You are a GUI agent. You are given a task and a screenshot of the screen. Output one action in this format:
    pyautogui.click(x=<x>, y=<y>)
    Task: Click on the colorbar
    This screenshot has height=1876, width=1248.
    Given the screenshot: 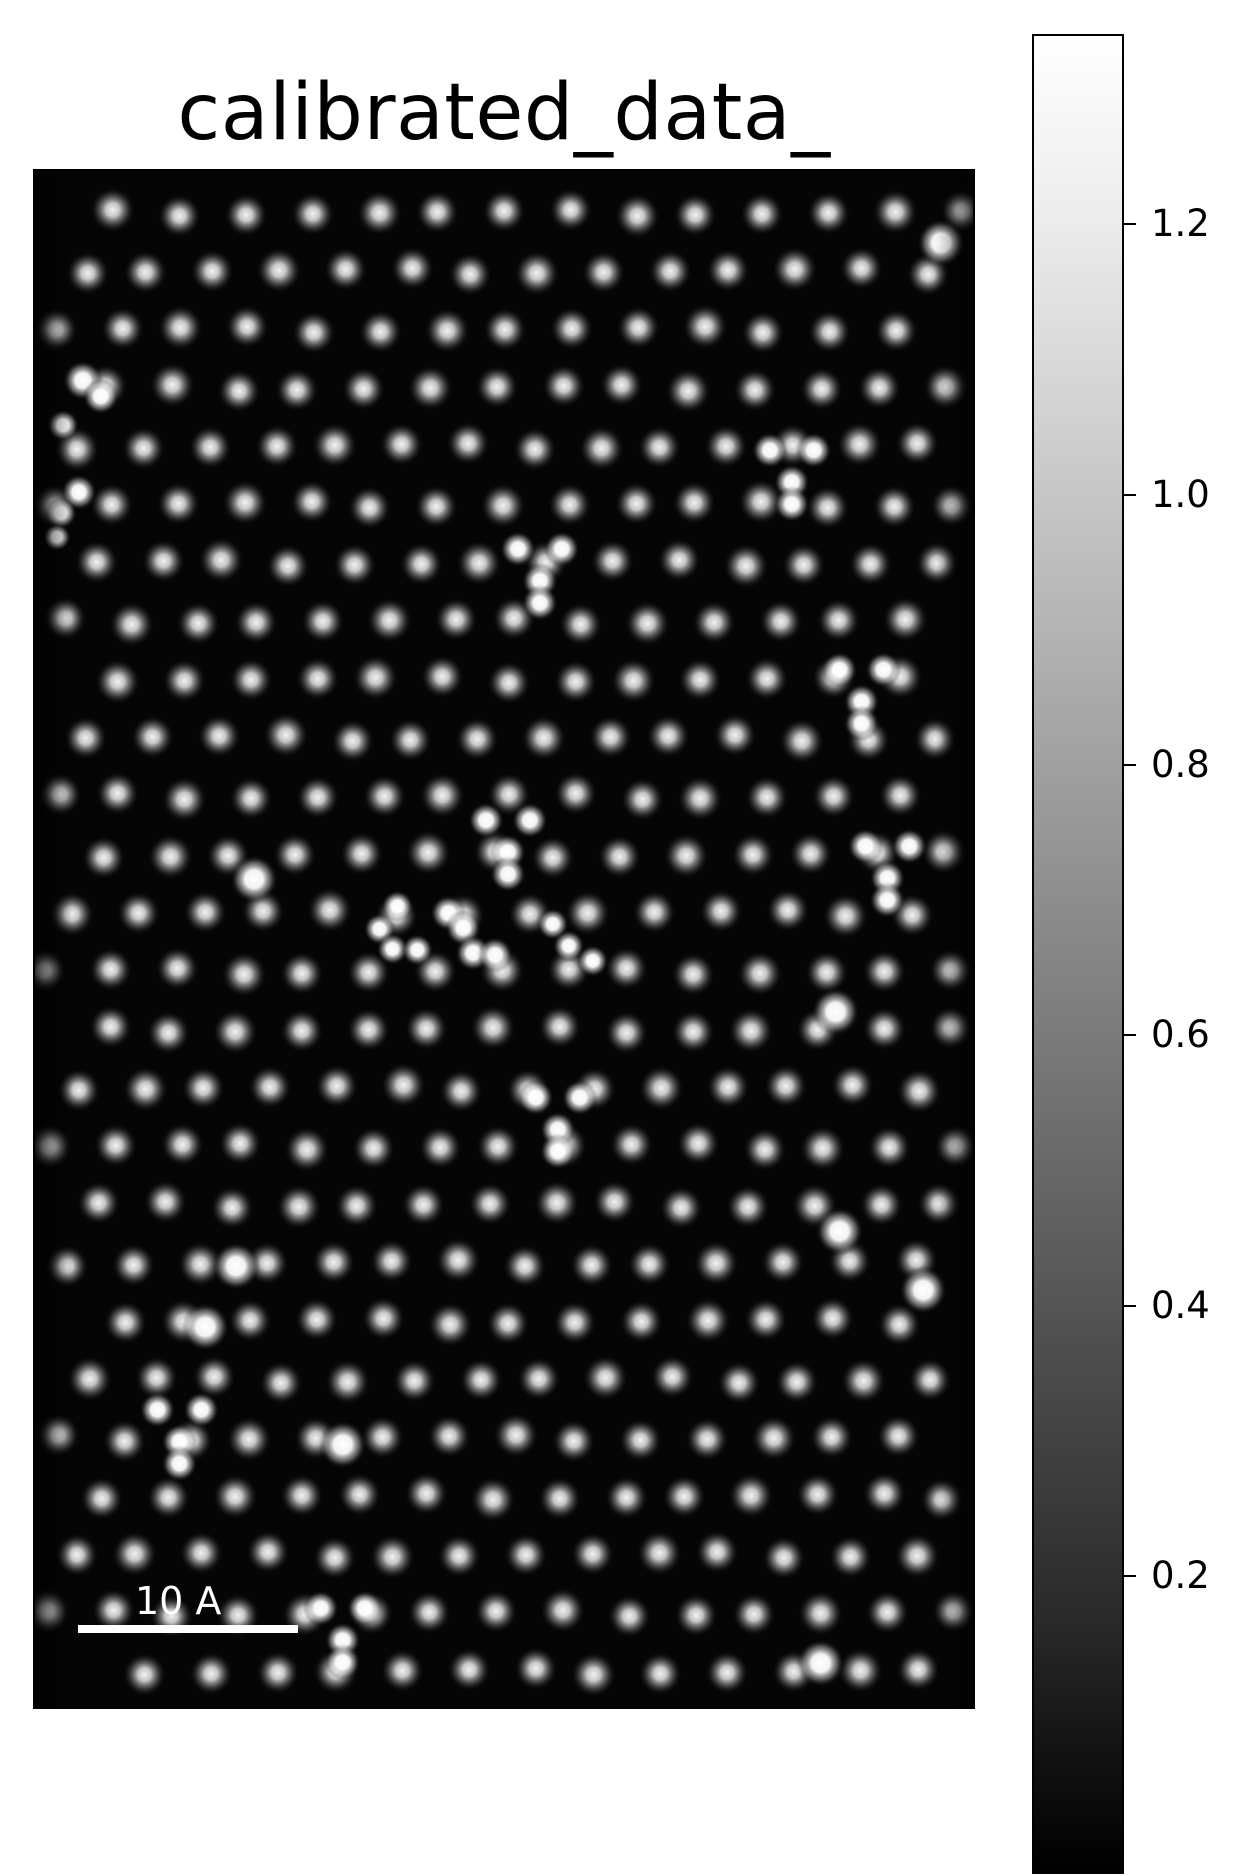 What is the action you would take?
    pyautogui.click(x=1078, y=954)
    